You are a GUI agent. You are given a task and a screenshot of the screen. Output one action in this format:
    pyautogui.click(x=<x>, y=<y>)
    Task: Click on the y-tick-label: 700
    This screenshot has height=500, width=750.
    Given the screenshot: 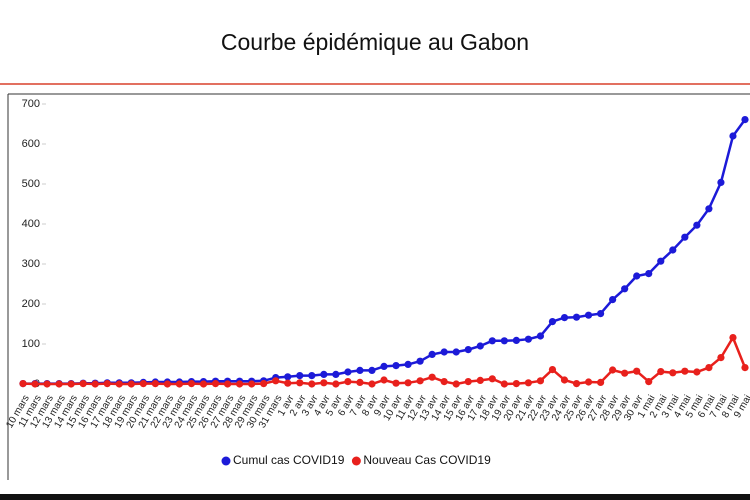 What is the action you would take?
    pyautogui.click(x=31, y=104)
    